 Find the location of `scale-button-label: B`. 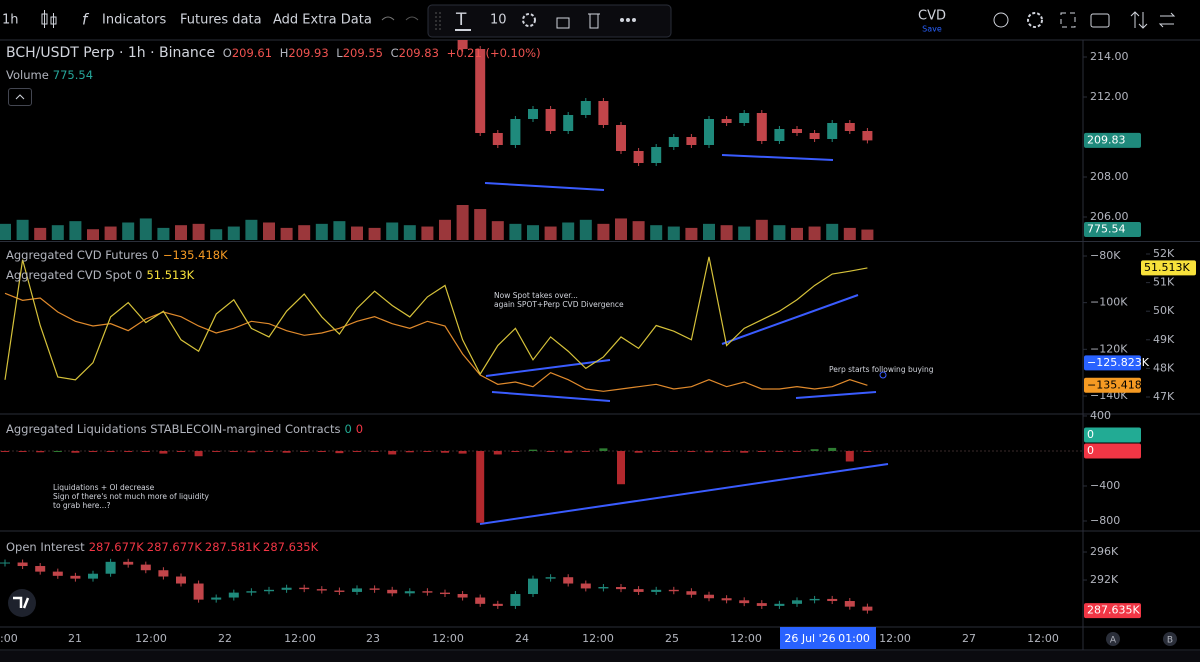

scale-button-label: B is located at coordinates (1170, 641).